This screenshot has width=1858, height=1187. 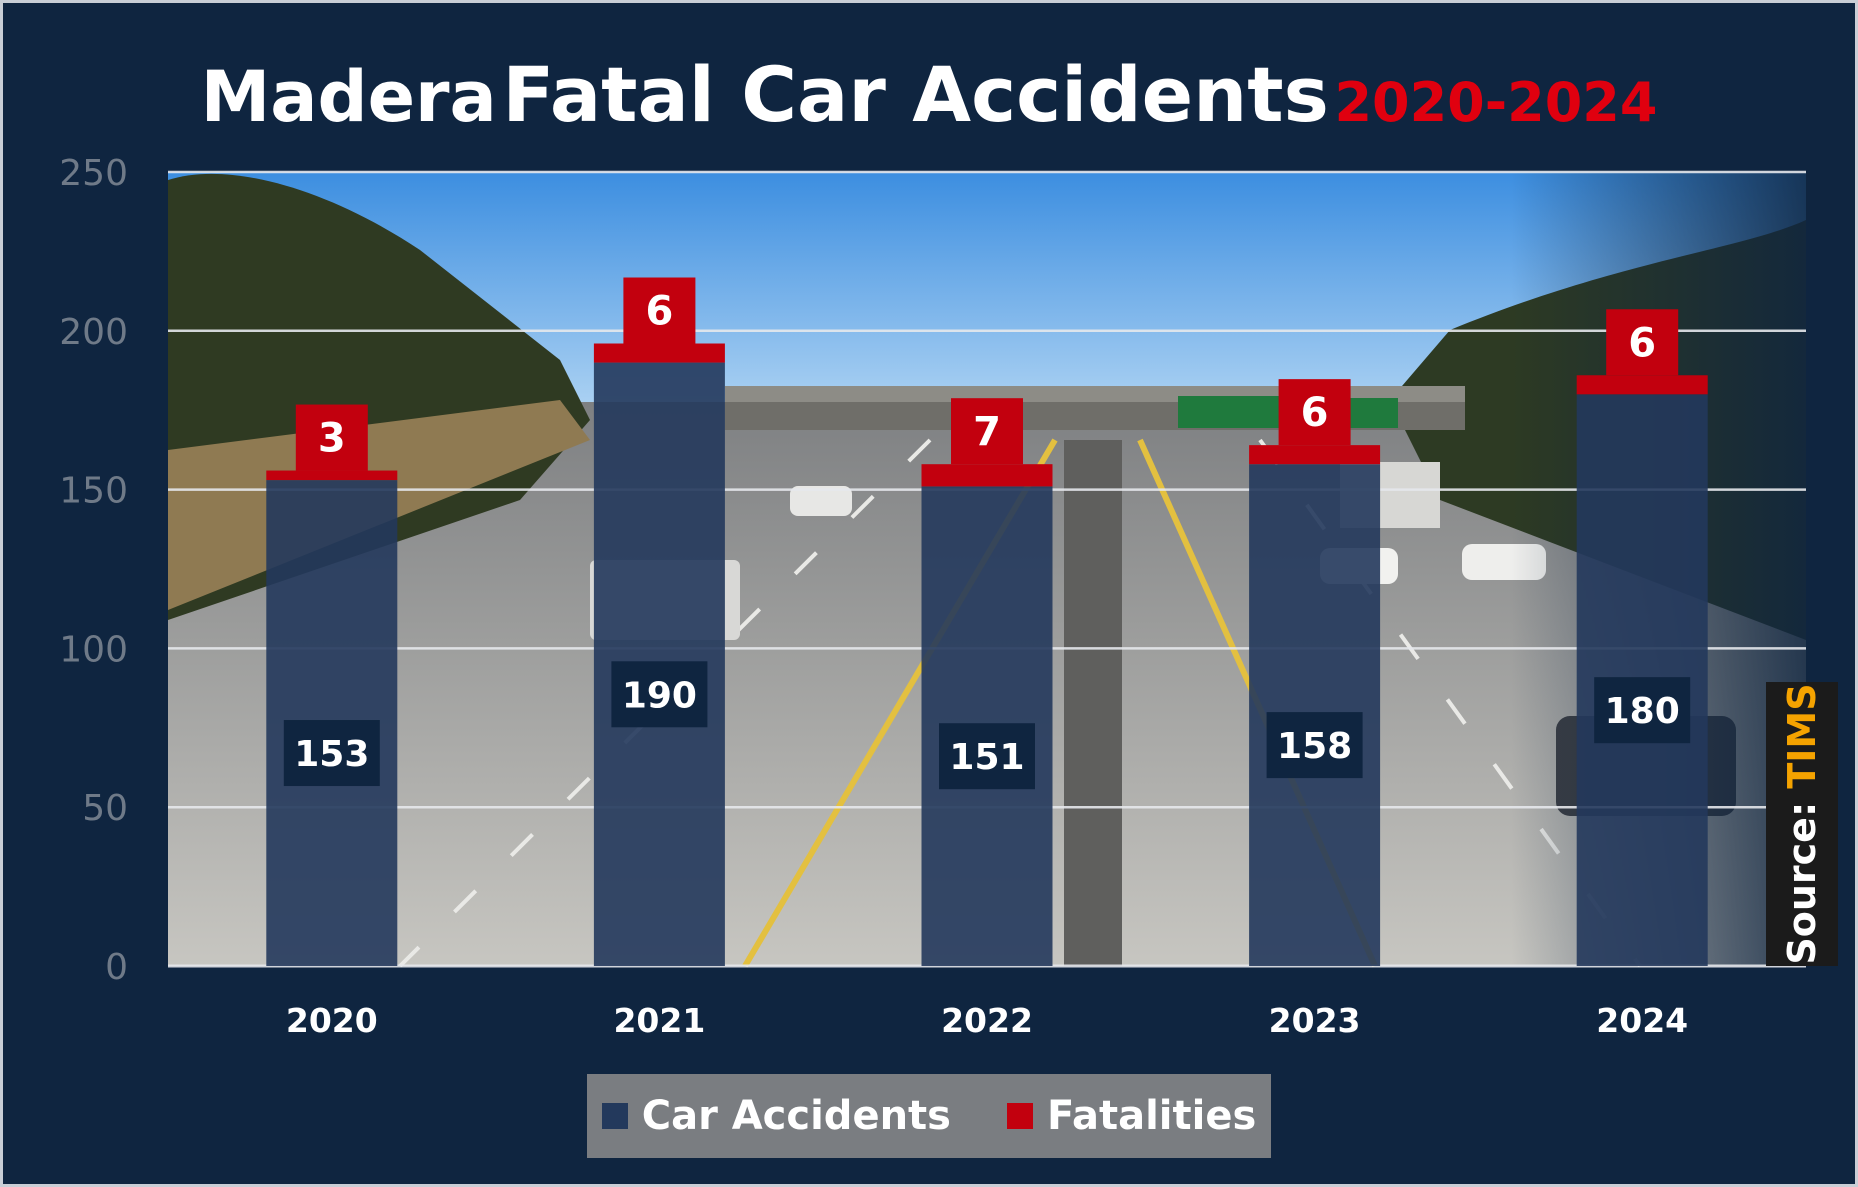 I want to click on fatalities-data-label-2021: 6, so click(x=659, y=312).